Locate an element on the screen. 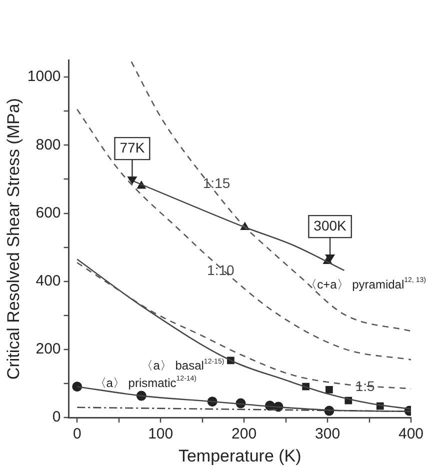  annotation: 77K is located at coordinates (133, 147).